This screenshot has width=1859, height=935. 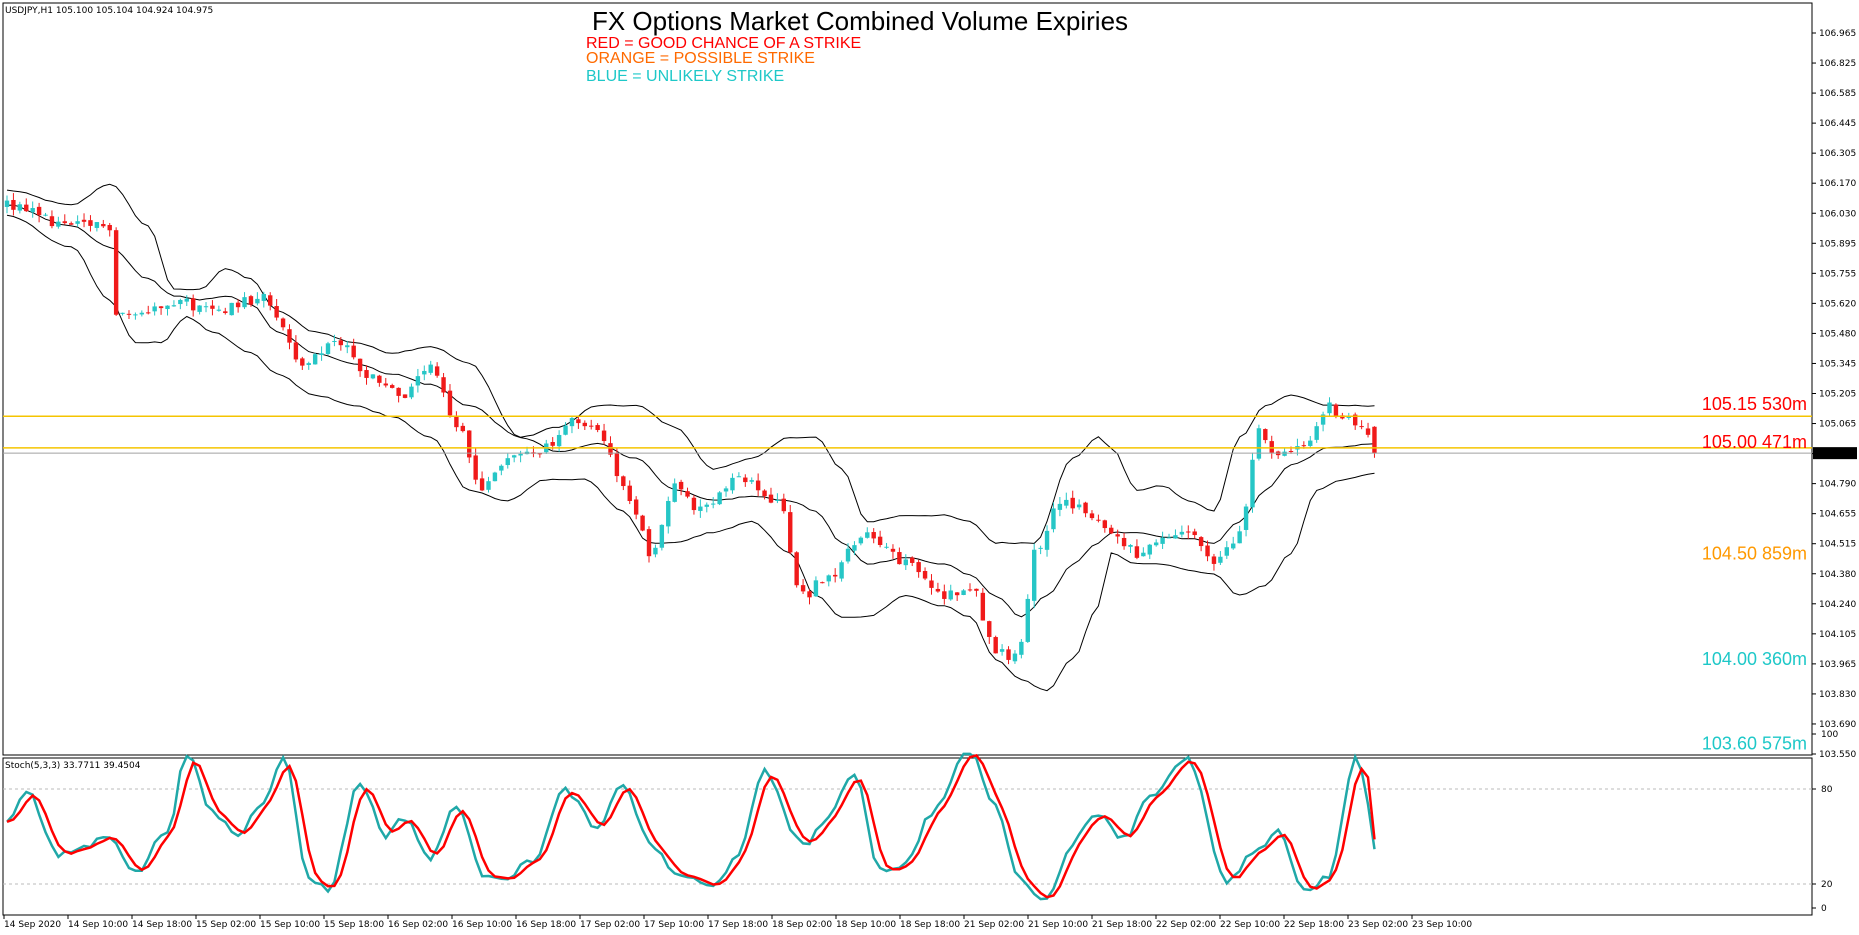 What do you see at coordinates (1837, 94) in the screenshot?
I see `price-tick-label: 106.585` at bounding box center [1837, 94].